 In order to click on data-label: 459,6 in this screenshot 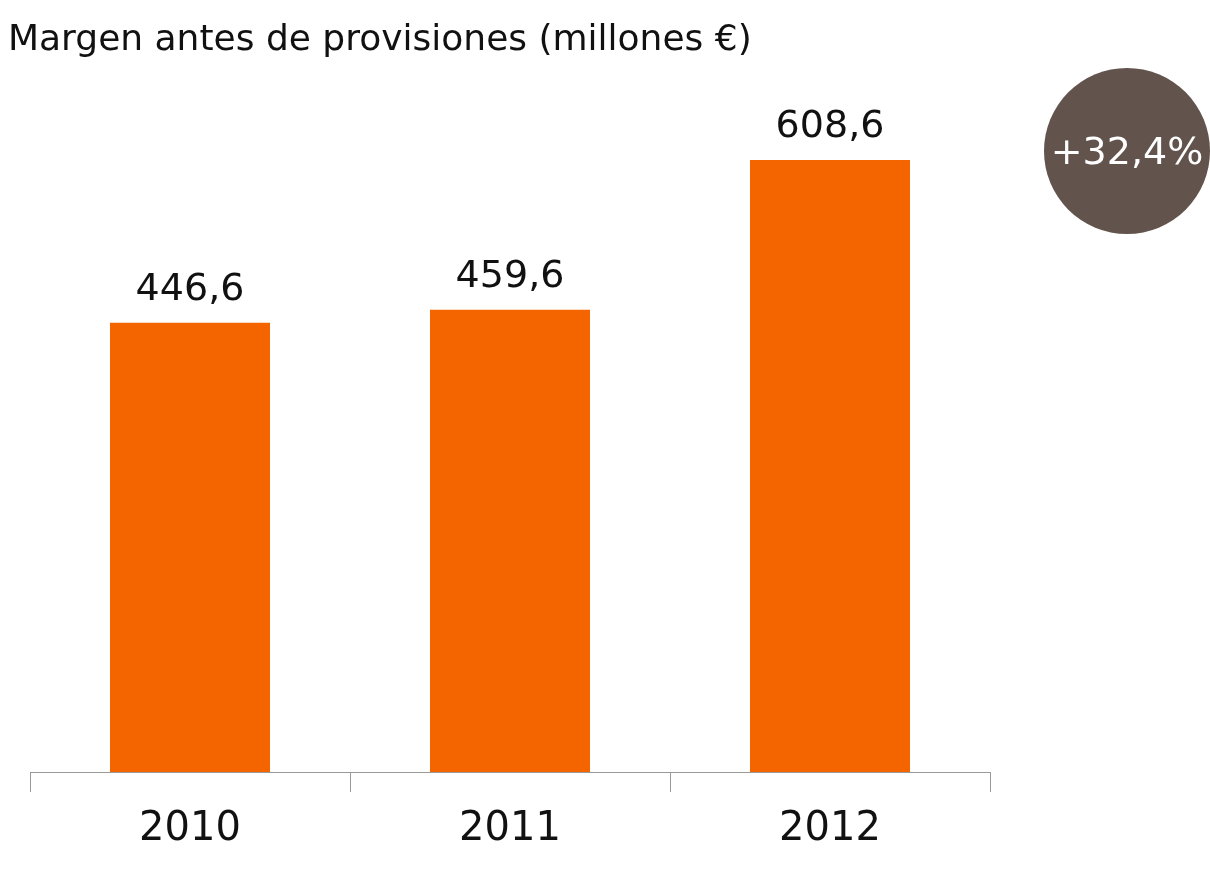, I will do `click(510, 273)`.